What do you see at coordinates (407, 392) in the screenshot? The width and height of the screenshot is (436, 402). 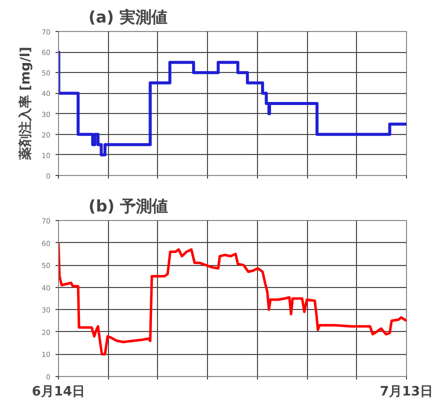 I see `x-tick-label: 7月13日` at bounding box center [407, 392].